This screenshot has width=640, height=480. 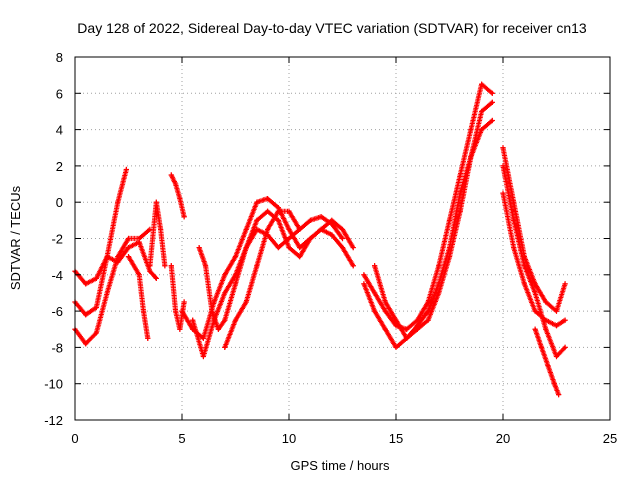 What do you see at coordinates (74, 438) in the screenshot?
I see `x-tick-label: 0` at bounding box center [74, 438].